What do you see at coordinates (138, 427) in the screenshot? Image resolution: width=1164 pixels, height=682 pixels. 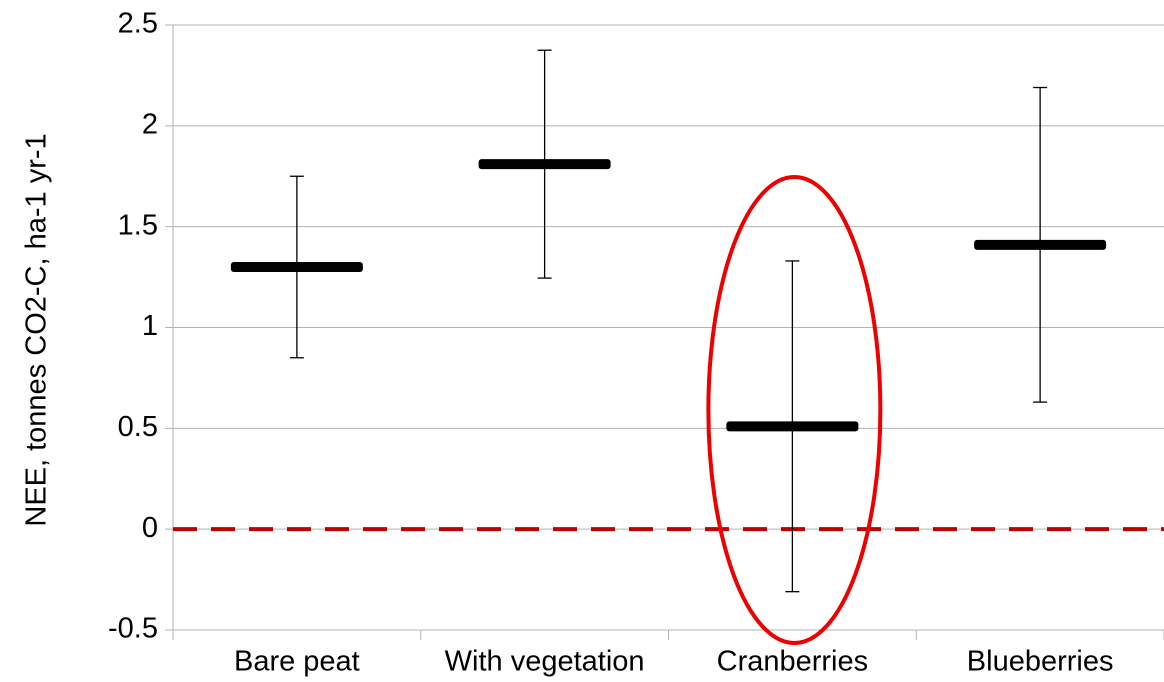 I see `y-tick-label: 0.5` at bounding box center [138, 427].